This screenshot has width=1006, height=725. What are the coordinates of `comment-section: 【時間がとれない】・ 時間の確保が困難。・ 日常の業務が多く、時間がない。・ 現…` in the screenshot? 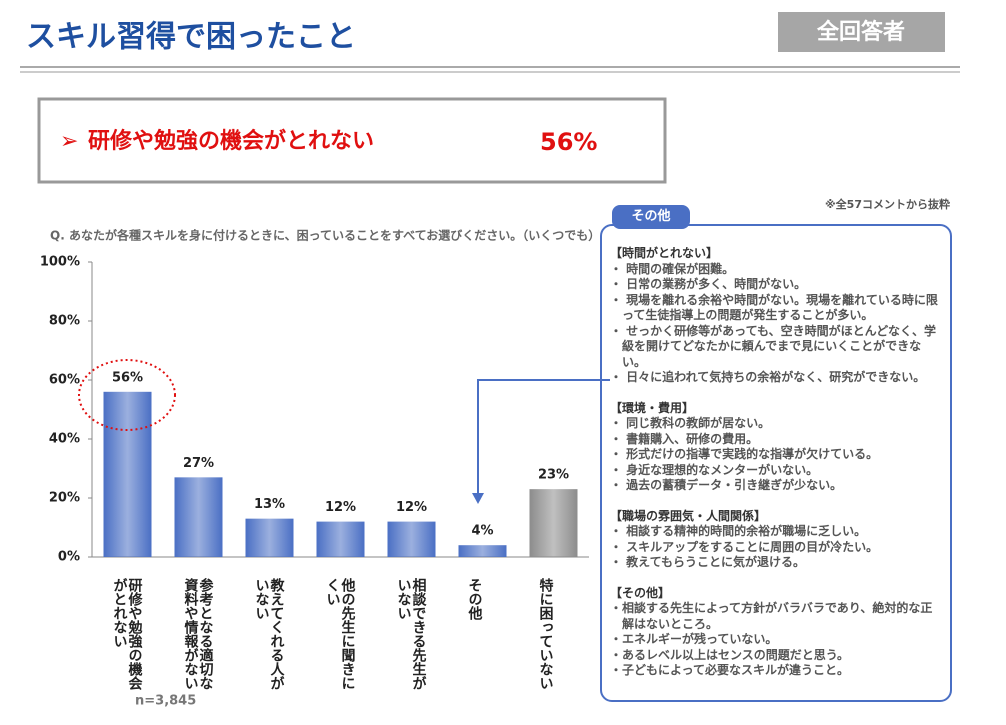 It's located at (775, 316).